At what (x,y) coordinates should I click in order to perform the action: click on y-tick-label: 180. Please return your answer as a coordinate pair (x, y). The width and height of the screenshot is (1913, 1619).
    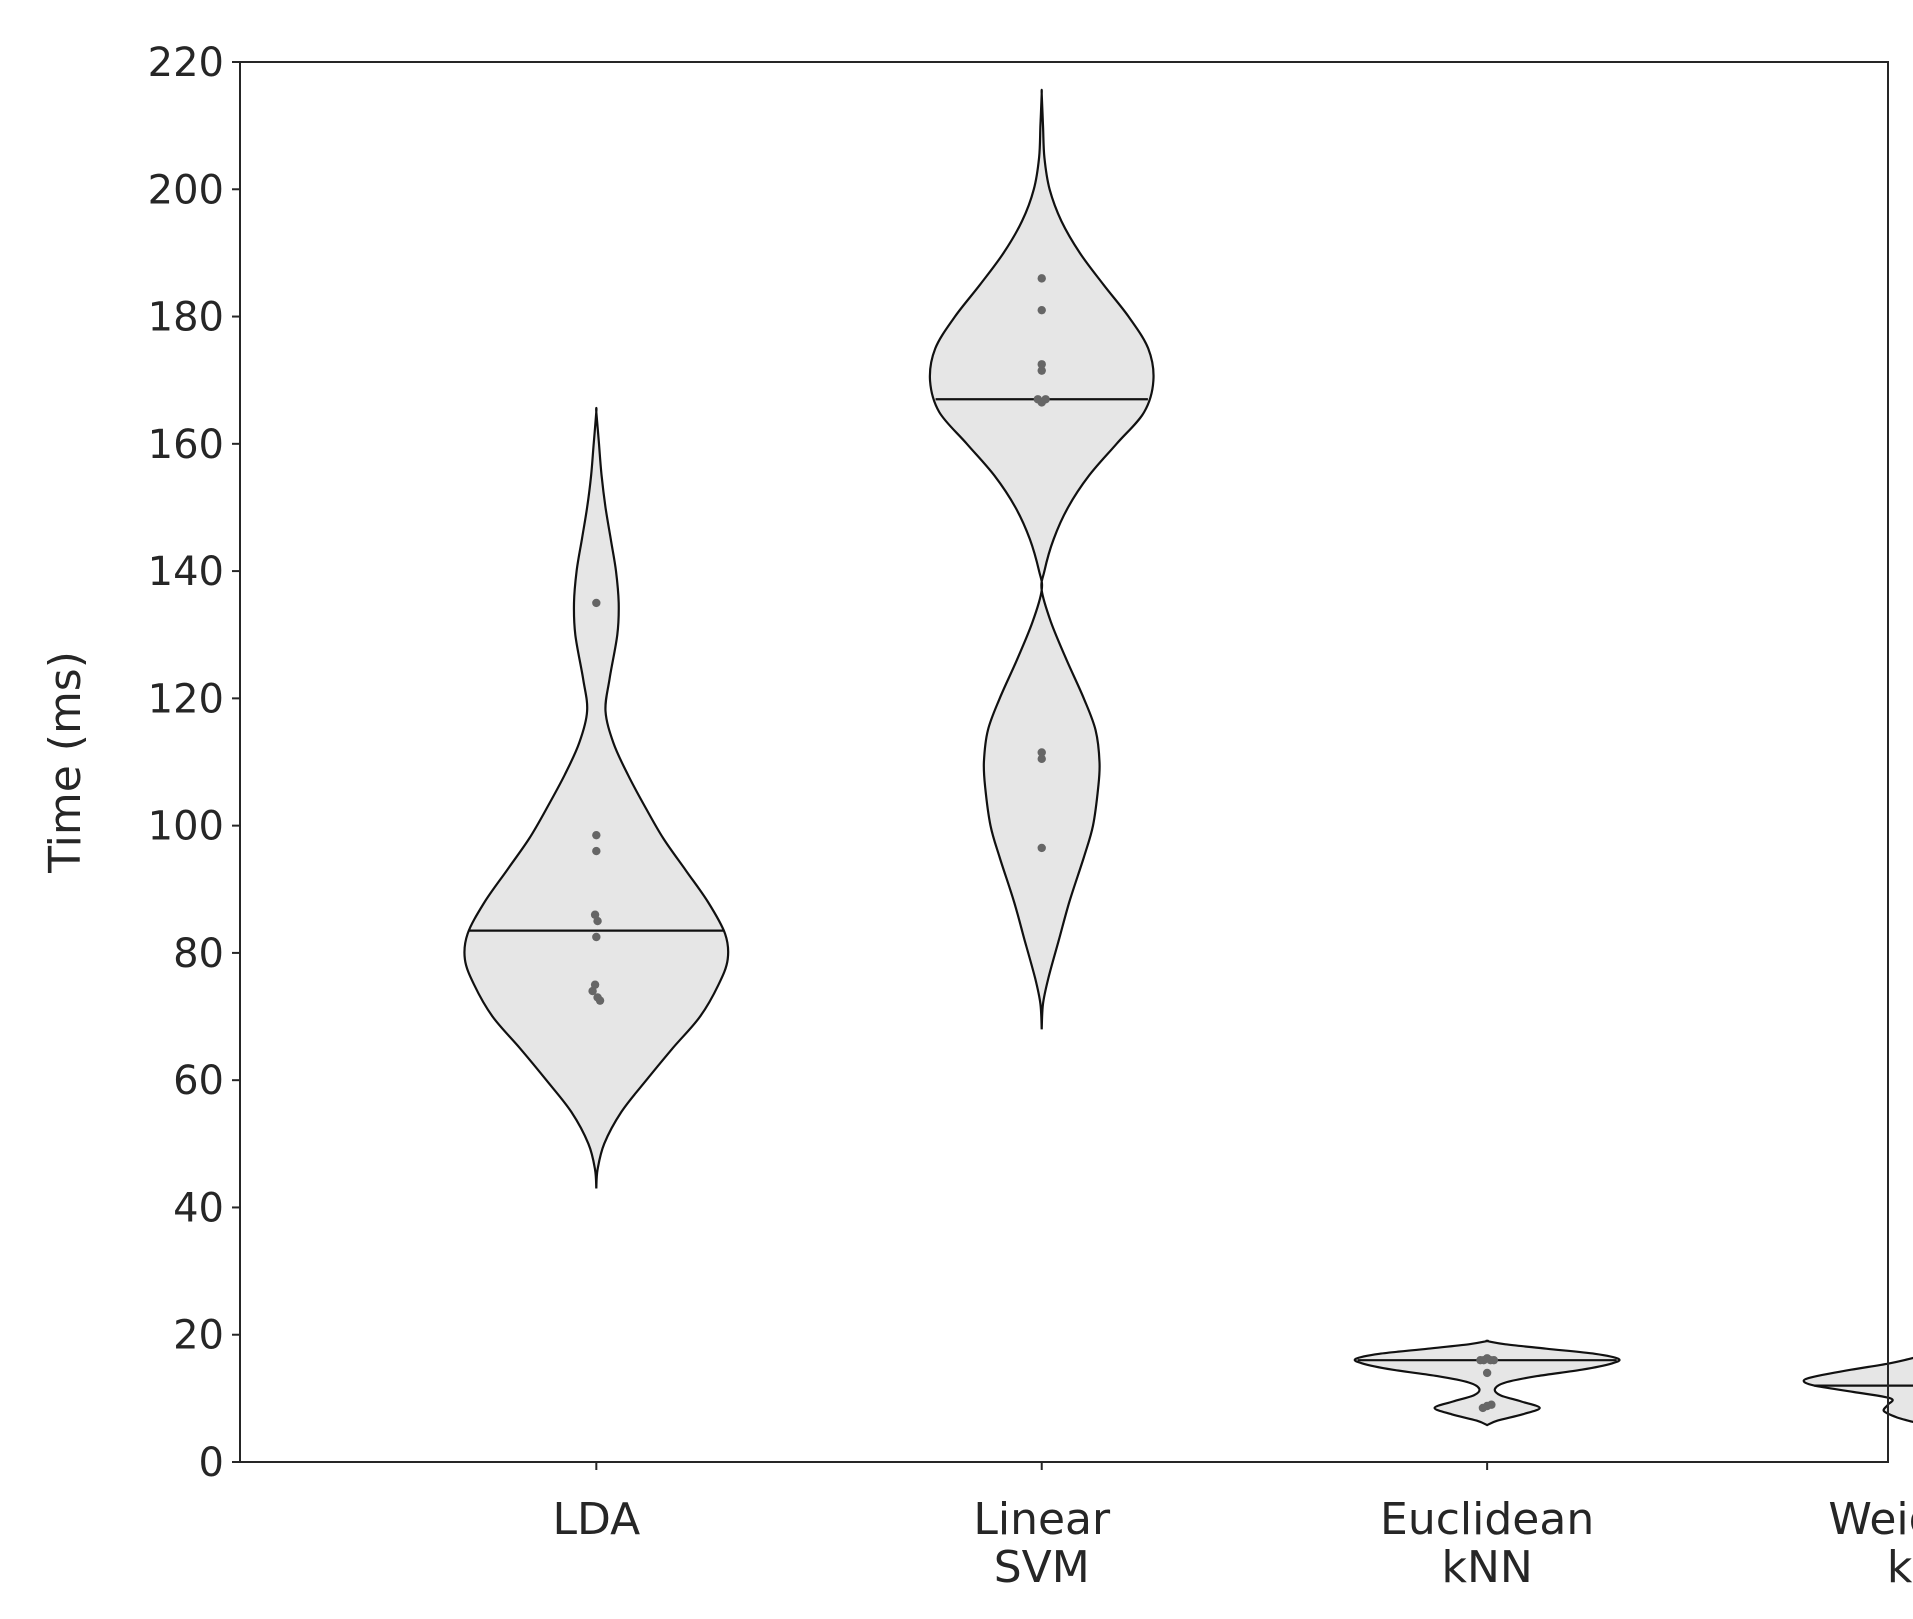
    Looking at the image, I should click on (186, 318).